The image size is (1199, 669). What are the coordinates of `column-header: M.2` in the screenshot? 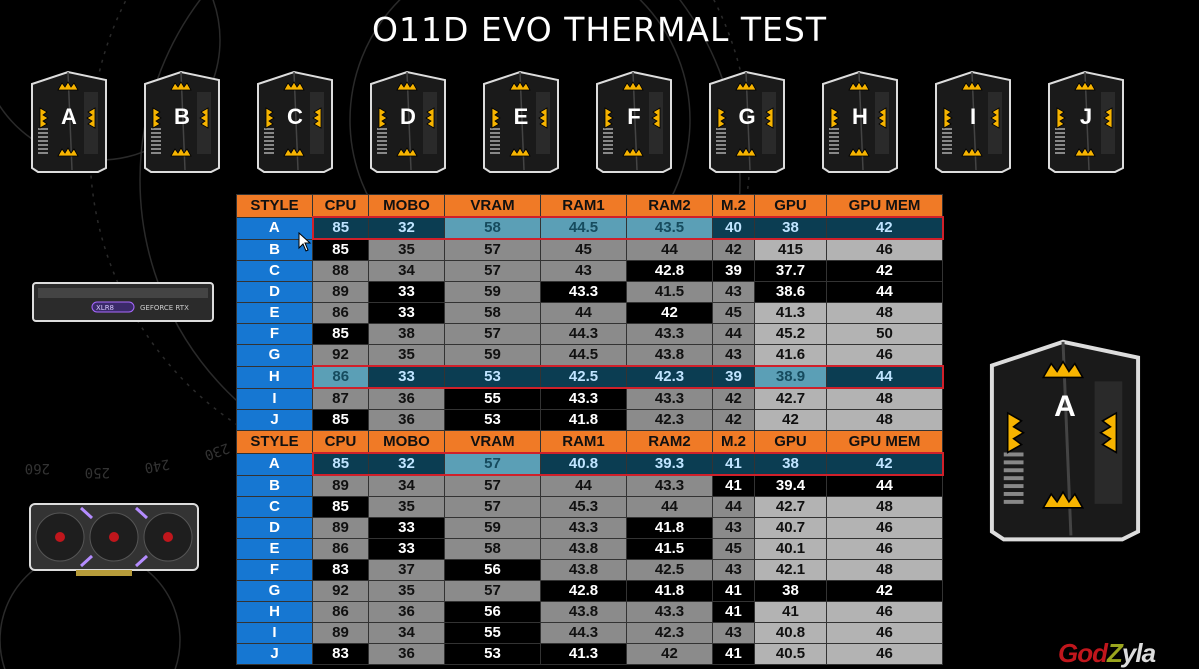 It's located at (733, 206).